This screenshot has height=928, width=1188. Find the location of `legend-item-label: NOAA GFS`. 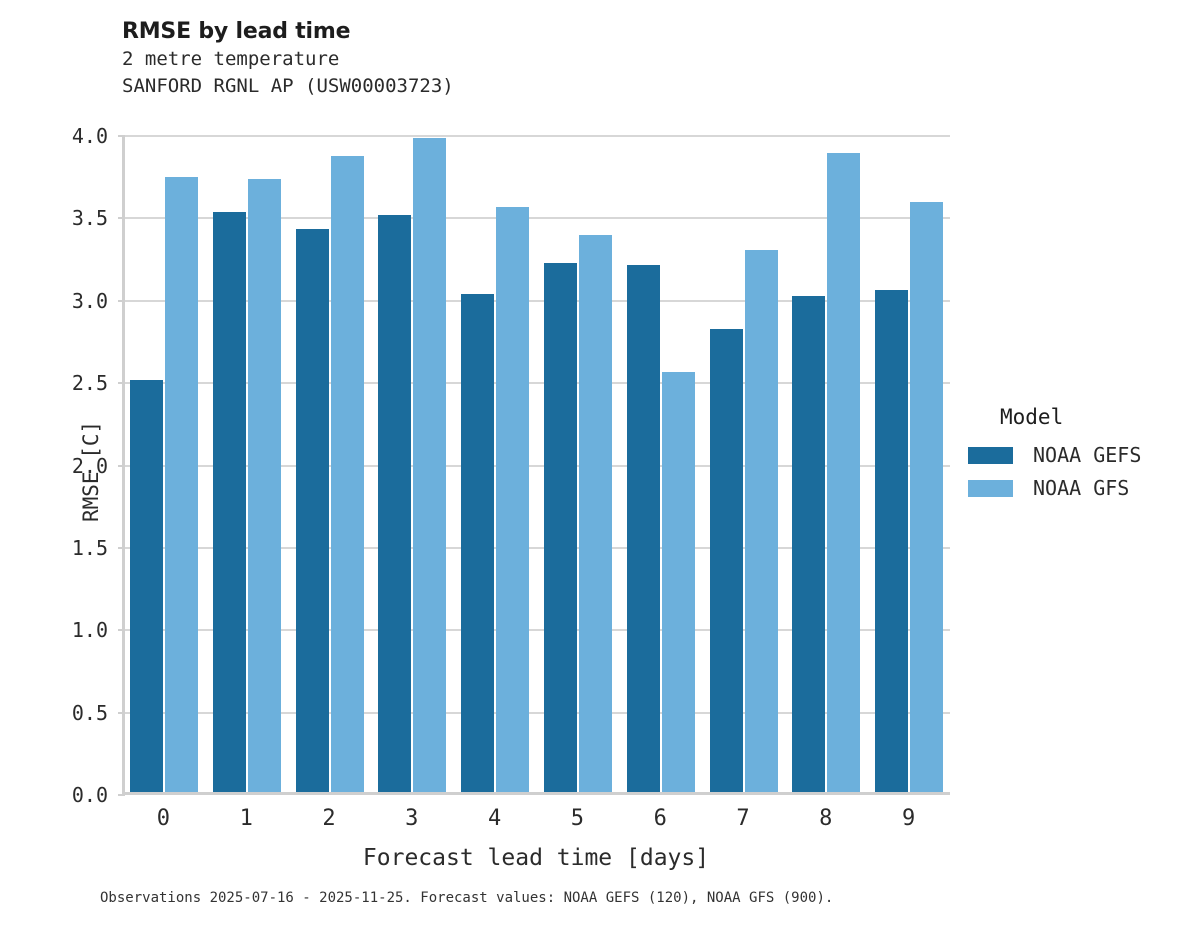

legend-item-label: NOAA GFS is located at coordinates (1081, 488).